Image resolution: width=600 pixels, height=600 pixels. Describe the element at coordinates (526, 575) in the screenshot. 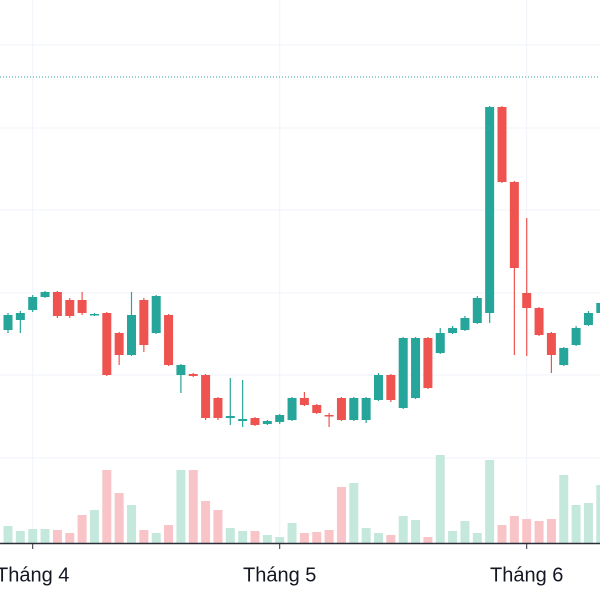

I see `x-tick-label: Tháng 6` at that location.